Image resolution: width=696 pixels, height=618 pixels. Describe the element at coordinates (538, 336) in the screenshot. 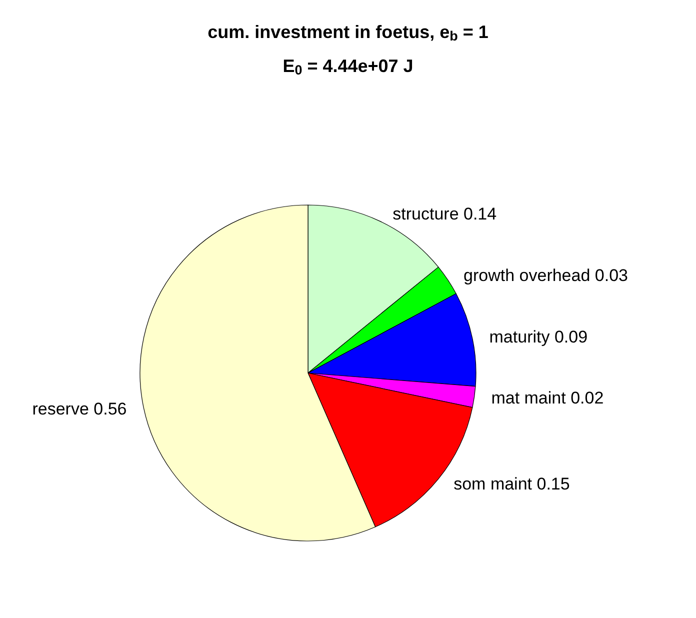

I see `slice-label: maturity 0.09` at that location.